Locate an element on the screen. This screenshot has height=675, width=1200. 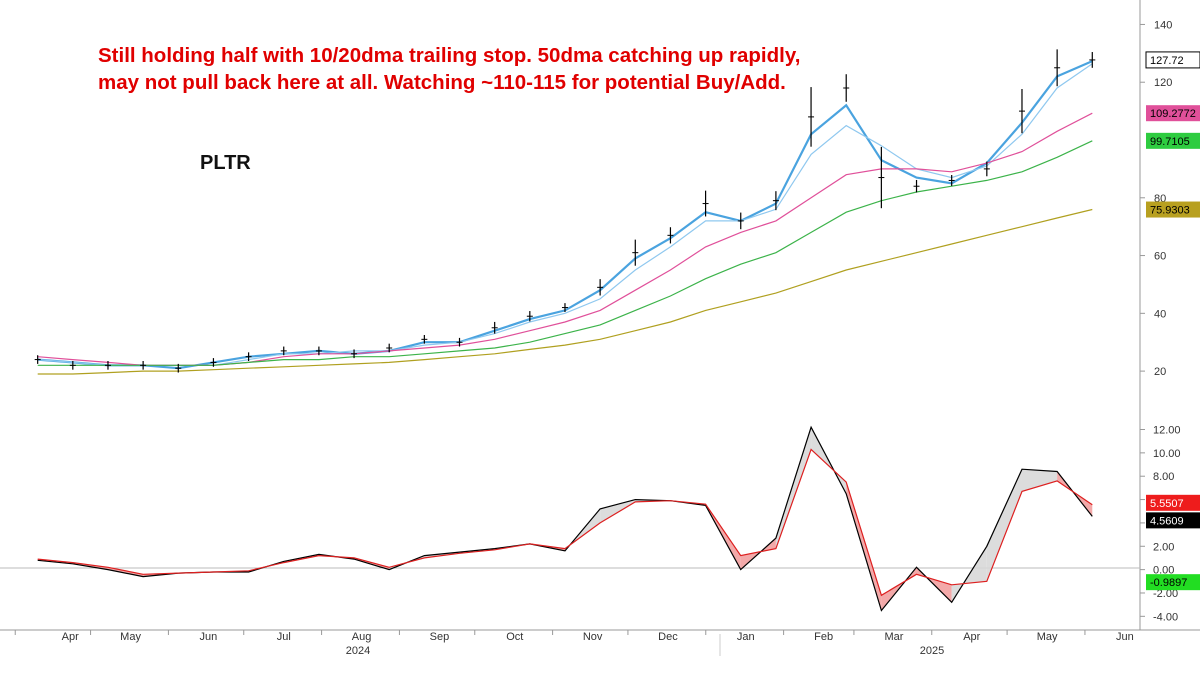
price-y-tick-label: 40 is located at coordinates (1160, 314).